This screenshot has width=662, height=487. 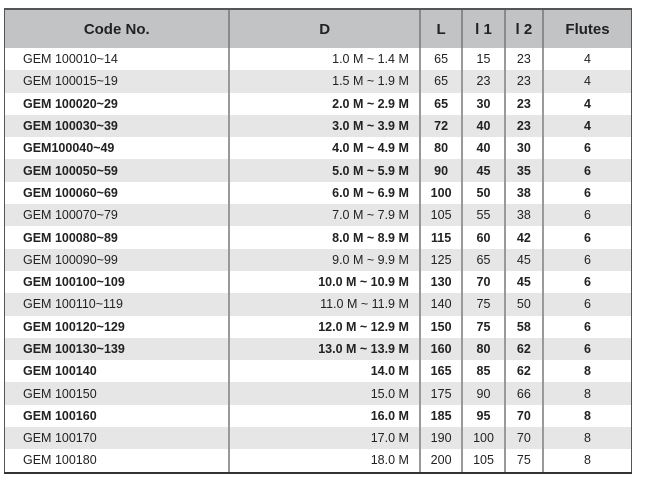 I want to click on cell-d: 7.0 M ~ 7.9 M, so click(x=324, y=215).